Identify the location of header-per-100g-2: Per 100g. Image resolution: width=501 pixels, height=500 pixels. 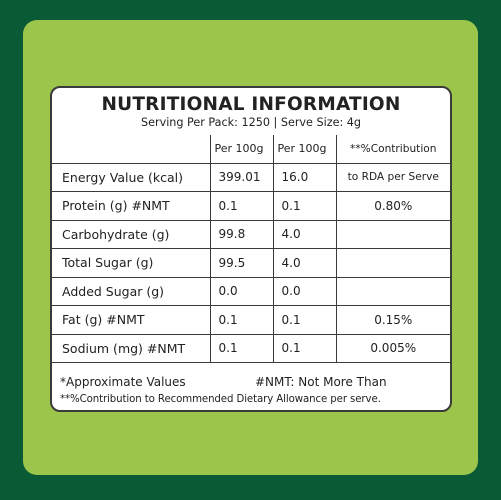
(304, 149).